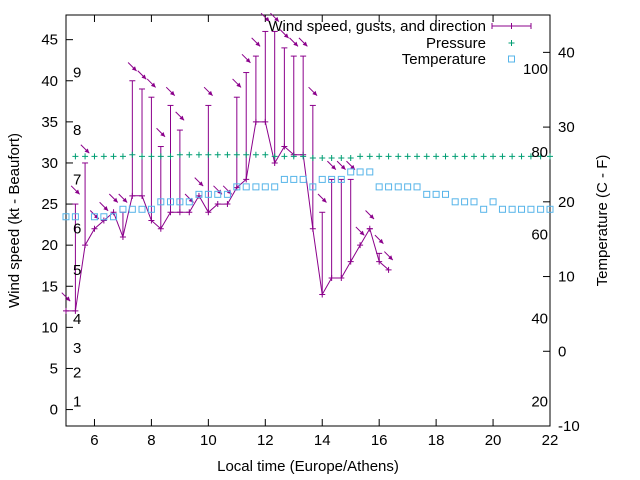 The image size is (640, 480). Describe the element at coordinates (77, 270) in the screenshot. I see `beaufort-label: 5` at that location.